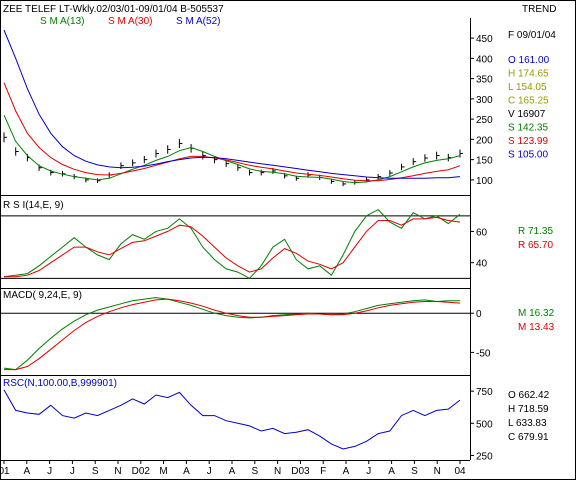 Image resolution: width=576 pixels, height=480 pixels. I want to click on info-row: S 123.99, so click(528, 141).